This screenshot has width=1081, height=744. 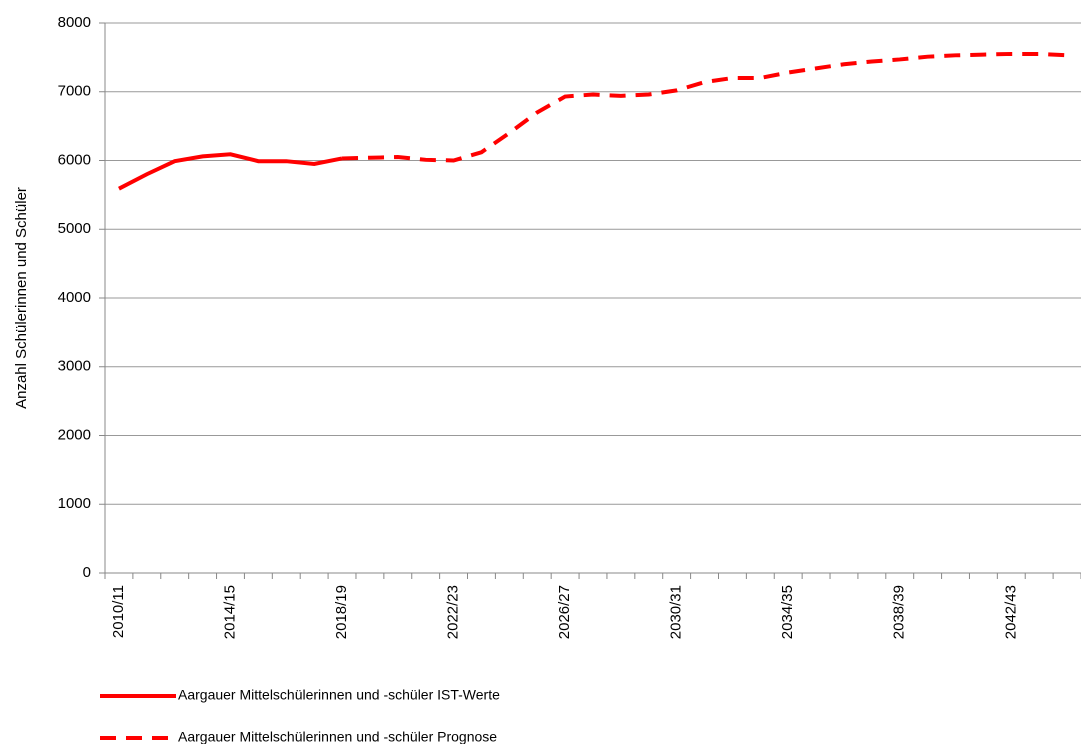 What do you see at coordinates (1010, 612) in the screenshot?
I see `x-tick-label: 2042/43` at bounding box center [1010, 612].